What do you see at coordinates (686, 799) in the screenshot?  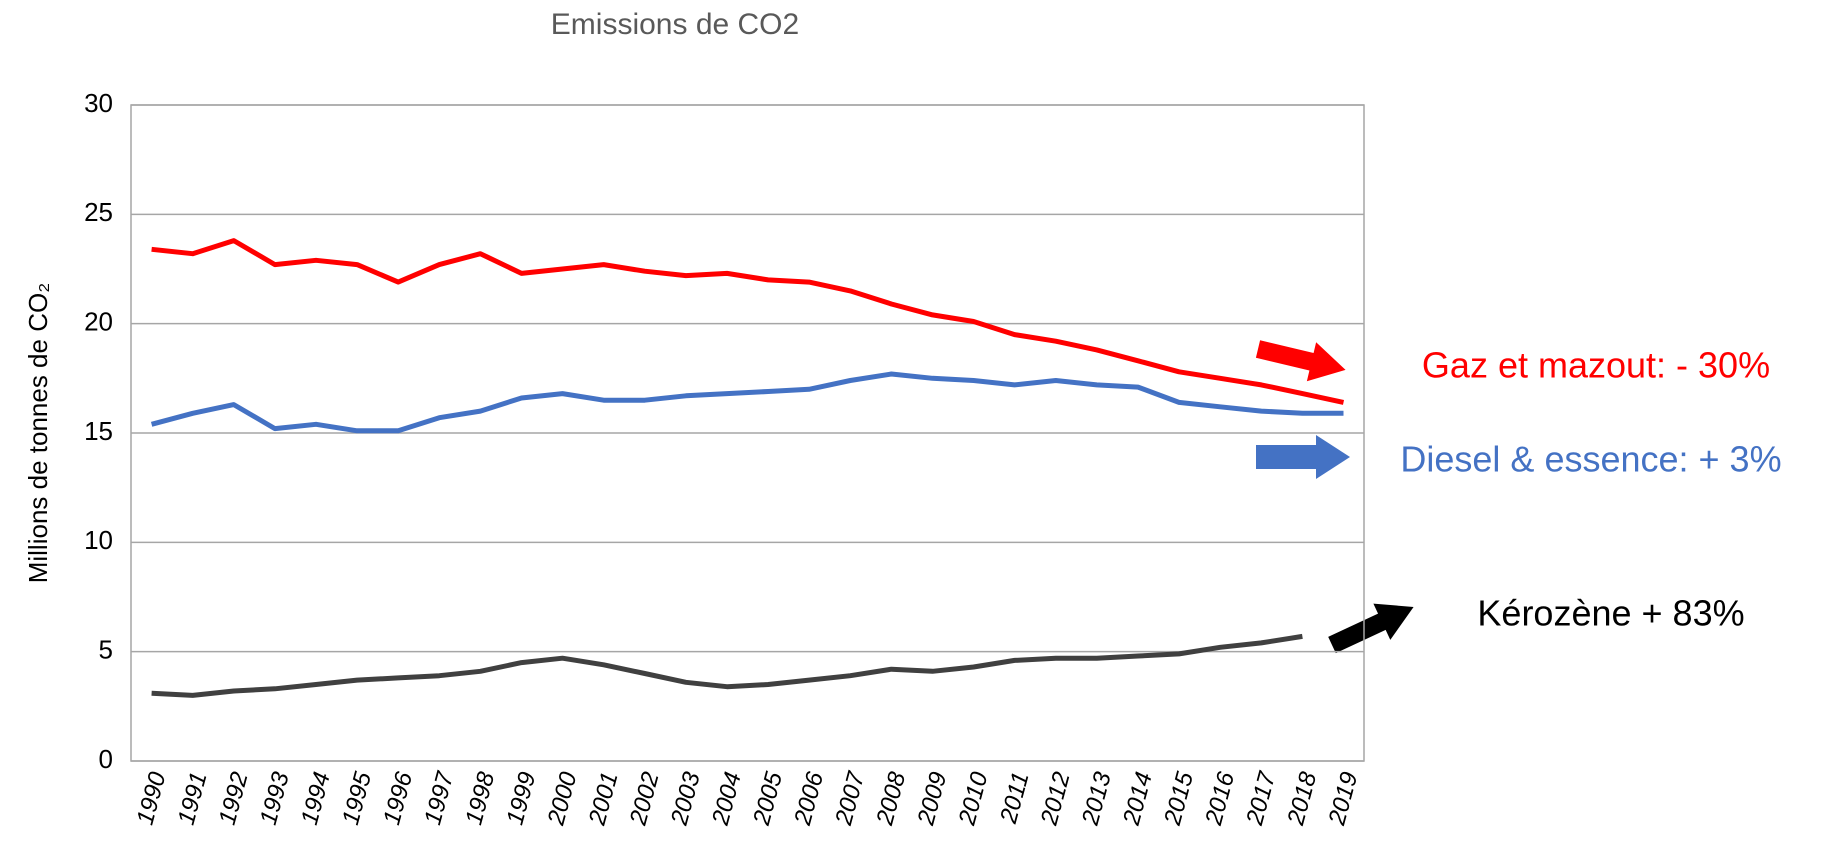 I see `x-tick-label: 2003` at bounding box center [686, 799].